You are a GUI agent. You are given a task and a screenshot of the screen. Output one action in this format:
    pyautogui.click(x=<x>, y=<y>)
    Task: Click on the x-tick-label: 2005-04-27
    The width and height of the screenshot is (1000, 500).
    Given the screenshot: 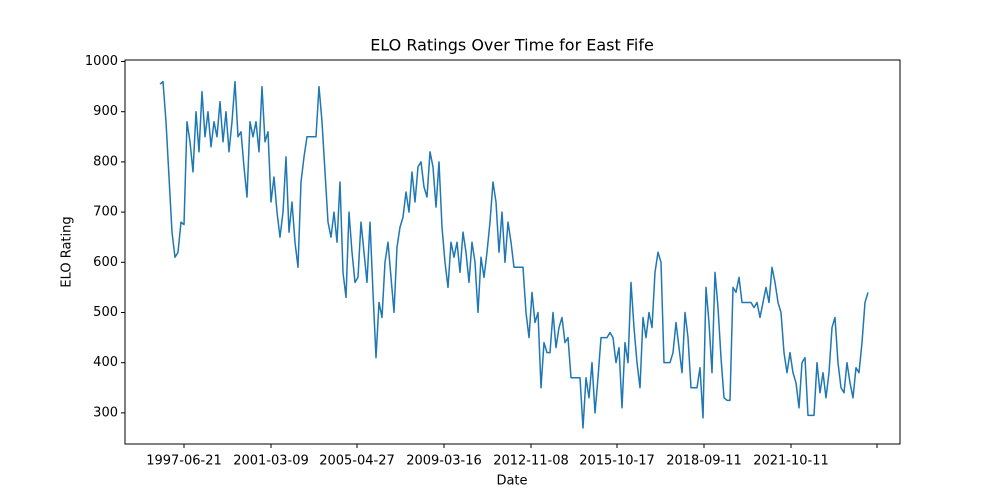 What is the action you would take?
    pyautogui.click(x=357, y=461)
    